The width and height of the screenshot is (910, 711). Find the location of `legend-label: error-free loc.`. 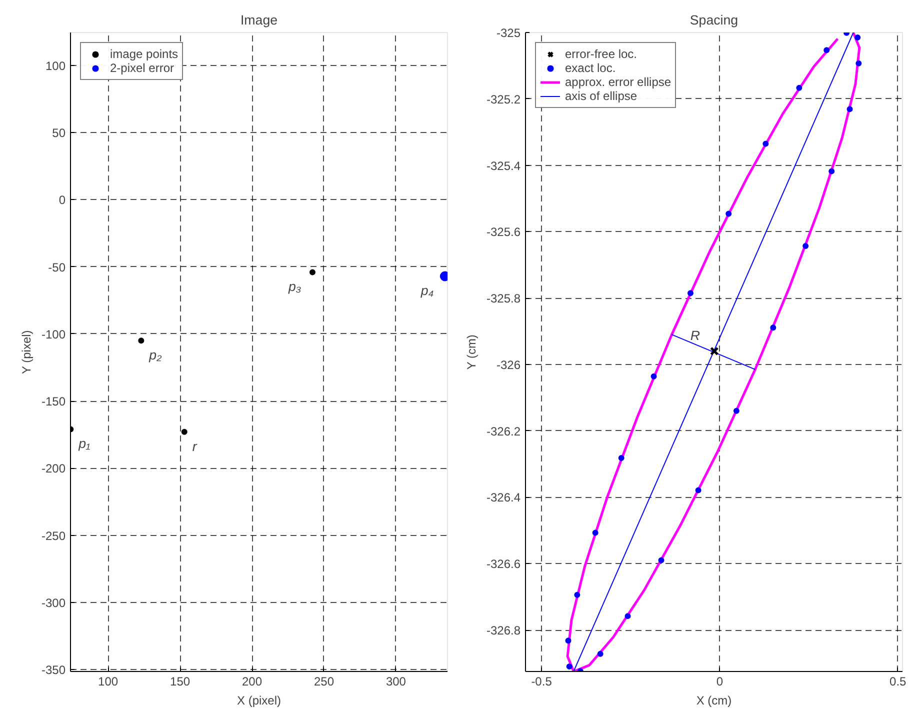

legend-label: error-free loc. is located at coordinates (601, 54).